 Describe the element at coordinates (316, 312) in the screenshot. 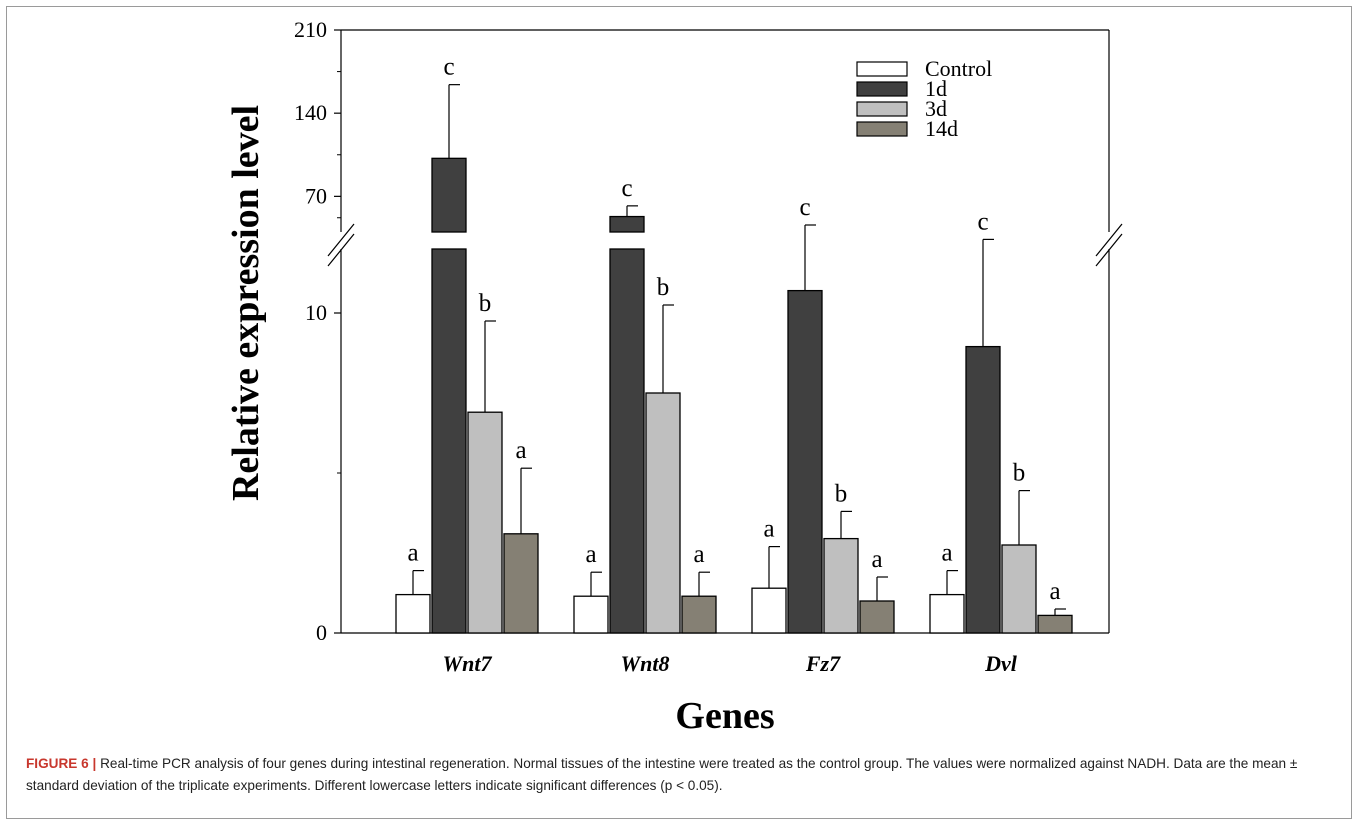

I see `y-tick-label: 10` at that location.